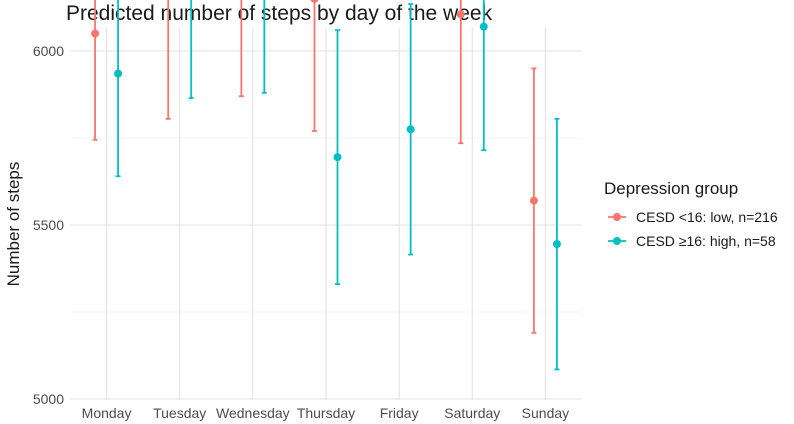 Image resolution: width=794 pixels, height=424 pixels. Describe the element at coordinates (707, 217) in the screenshot. I see `legend-label: CESD <16: low, n=216` at that location.